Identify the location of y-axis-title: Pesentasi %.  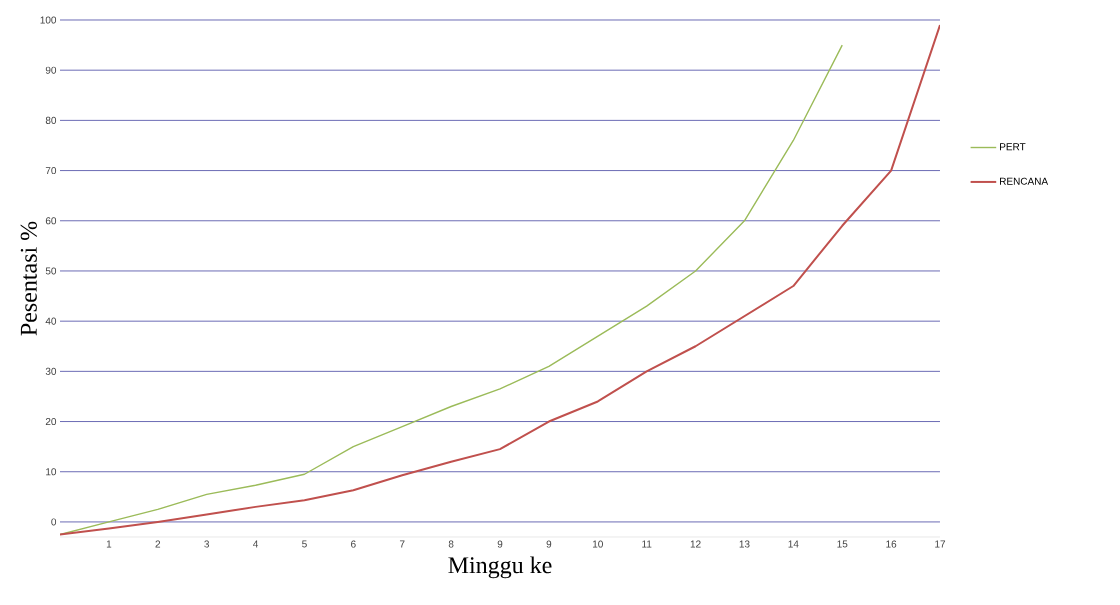
(28, 278).